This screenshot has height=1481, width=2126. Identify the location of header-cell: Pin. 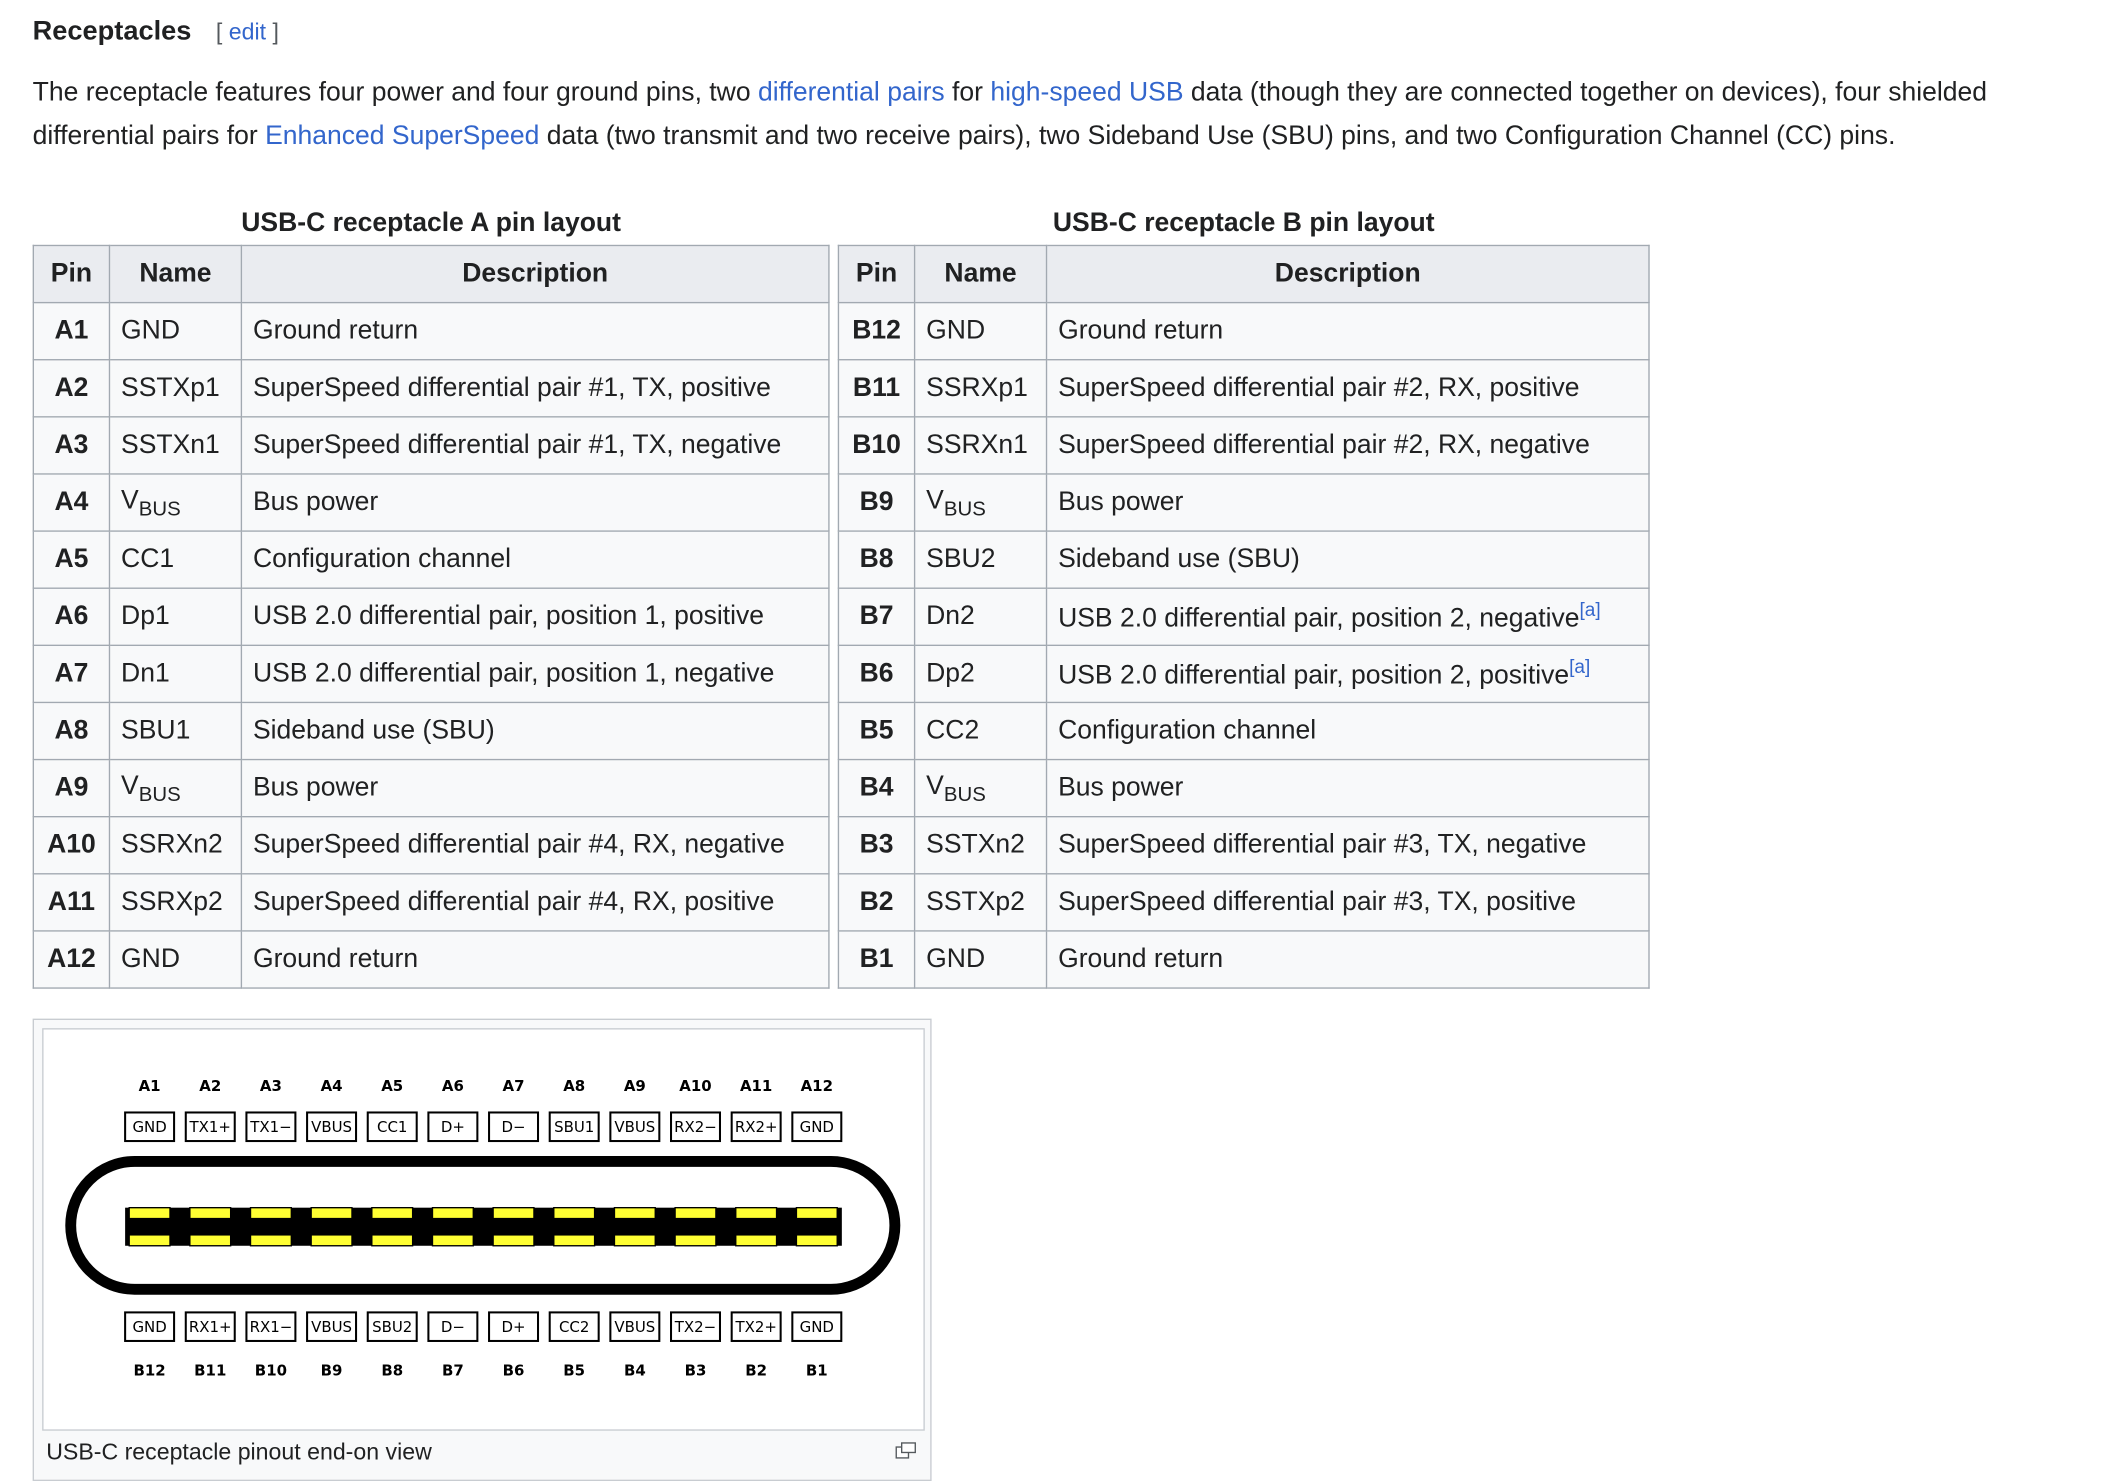
(876, 274).